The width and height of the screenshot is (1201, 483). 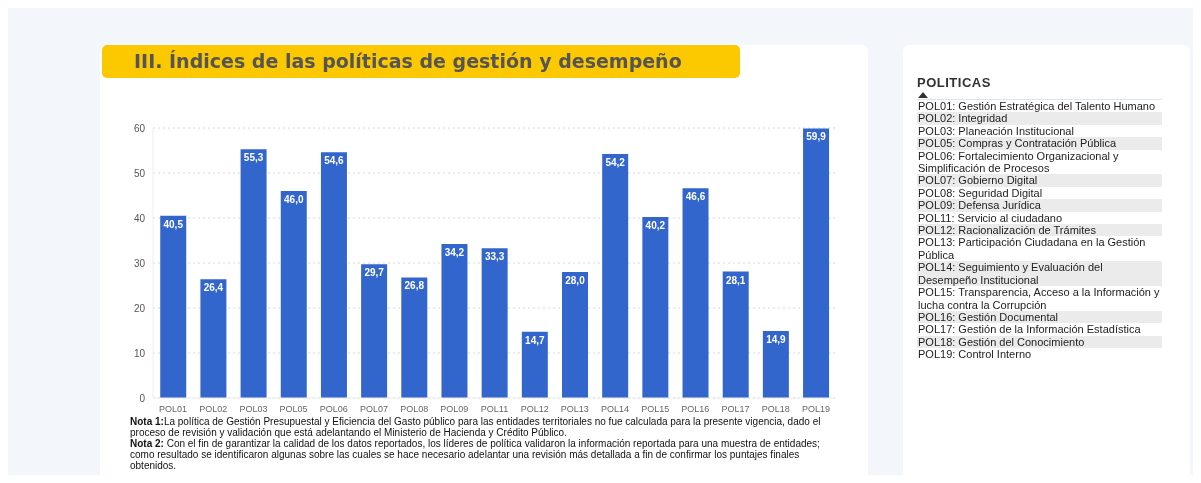 What do you see at coordinates (173, 409) in the screenshot?
I see `x-tick-label: POL01` at bounding box center [173, 409].